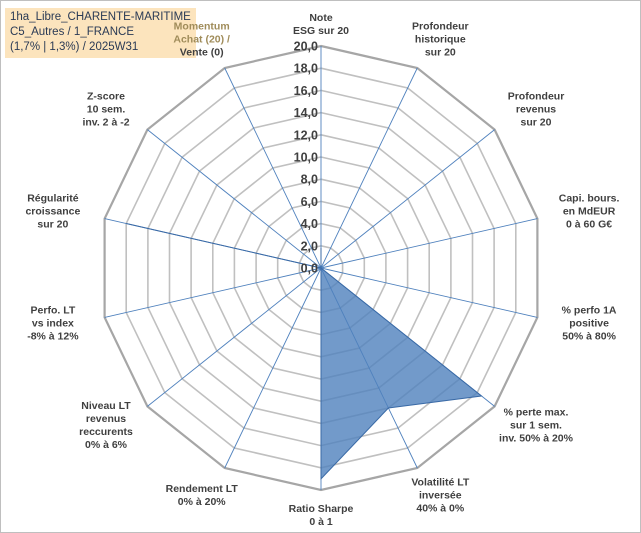 The height and width of the screenshot is (533, 641). Describe the element at coordinates (589, 198) in the screenshot. I see `axis-label-line: Capi. bours.` at that location.